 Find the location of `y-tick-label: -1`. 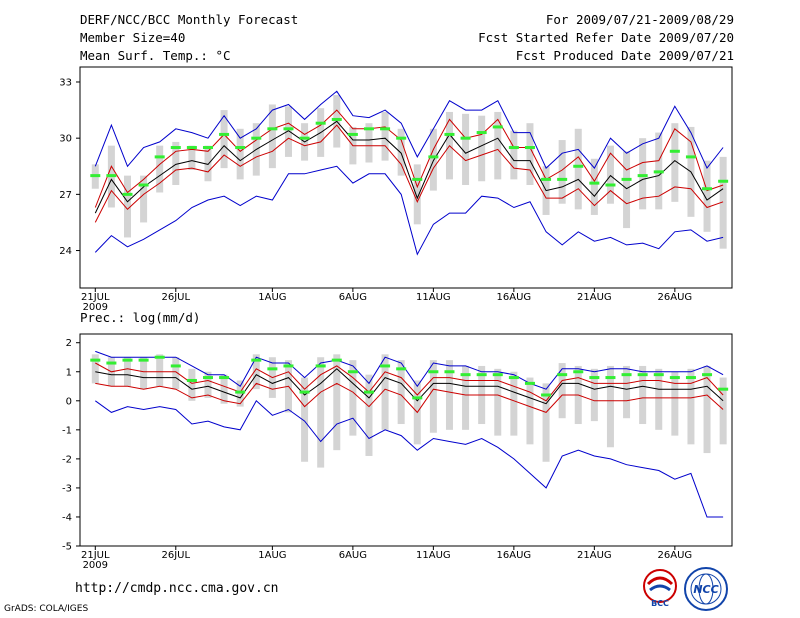

y-tick-label: -1 is located at coordinates (67, 430).